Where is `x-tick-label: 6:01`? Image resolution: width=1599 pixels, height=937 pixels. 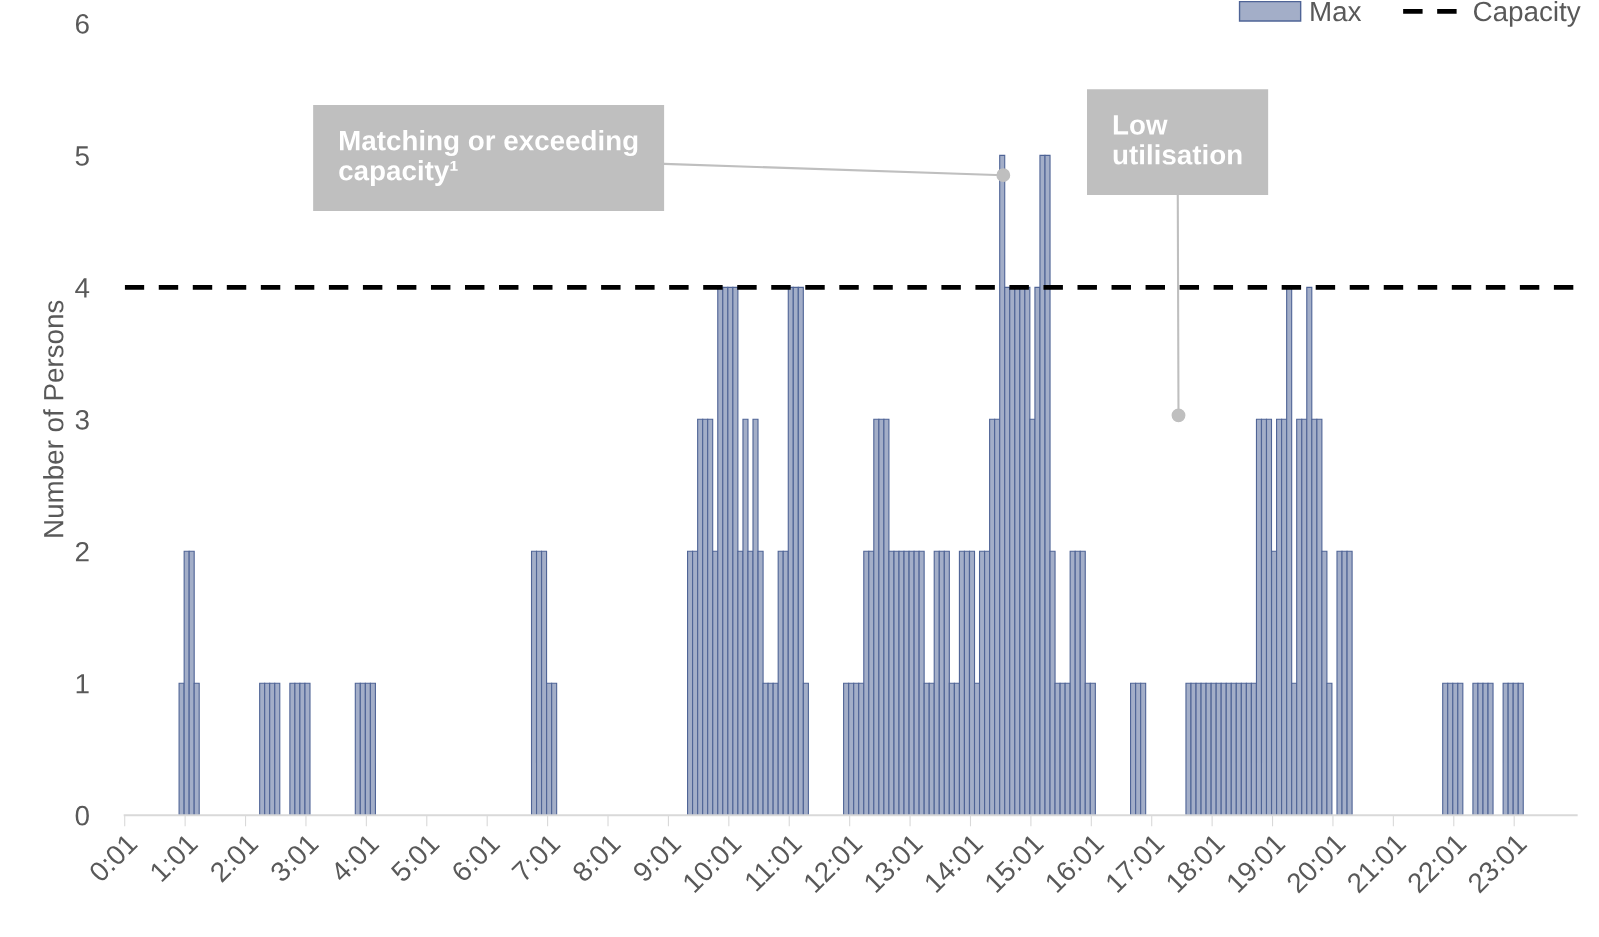 x-tick-label: 6:01 is located at coordinates (475, 857).